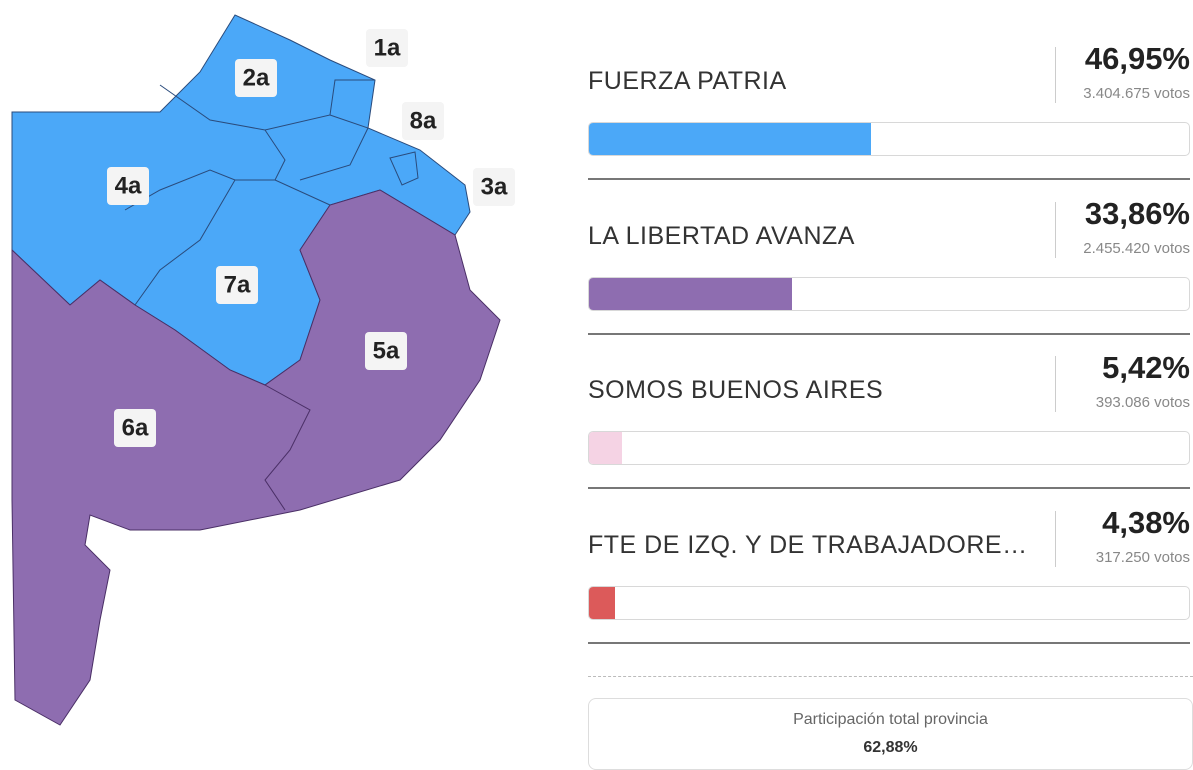  I want to click on section-label: 6a, so click(135, 428).